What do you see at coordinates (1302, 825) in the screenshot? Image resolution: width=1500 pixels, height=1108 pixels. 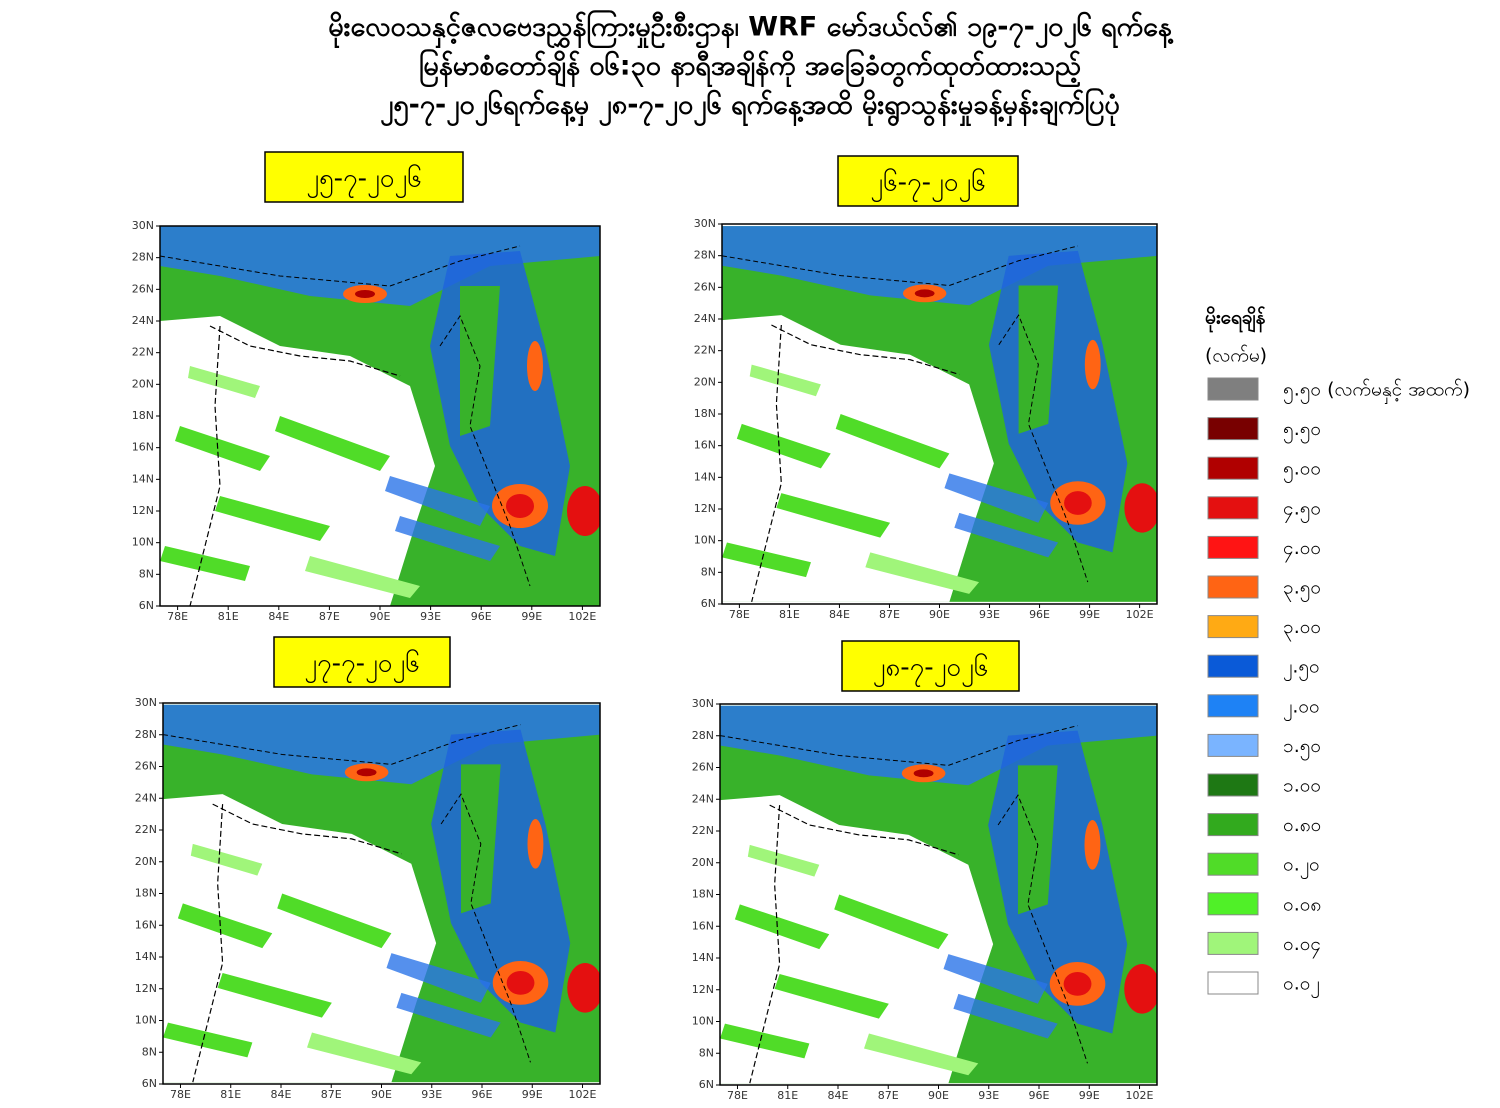 I see `legend-label: ၀.၈၀` at bounding box center [1302, 825].